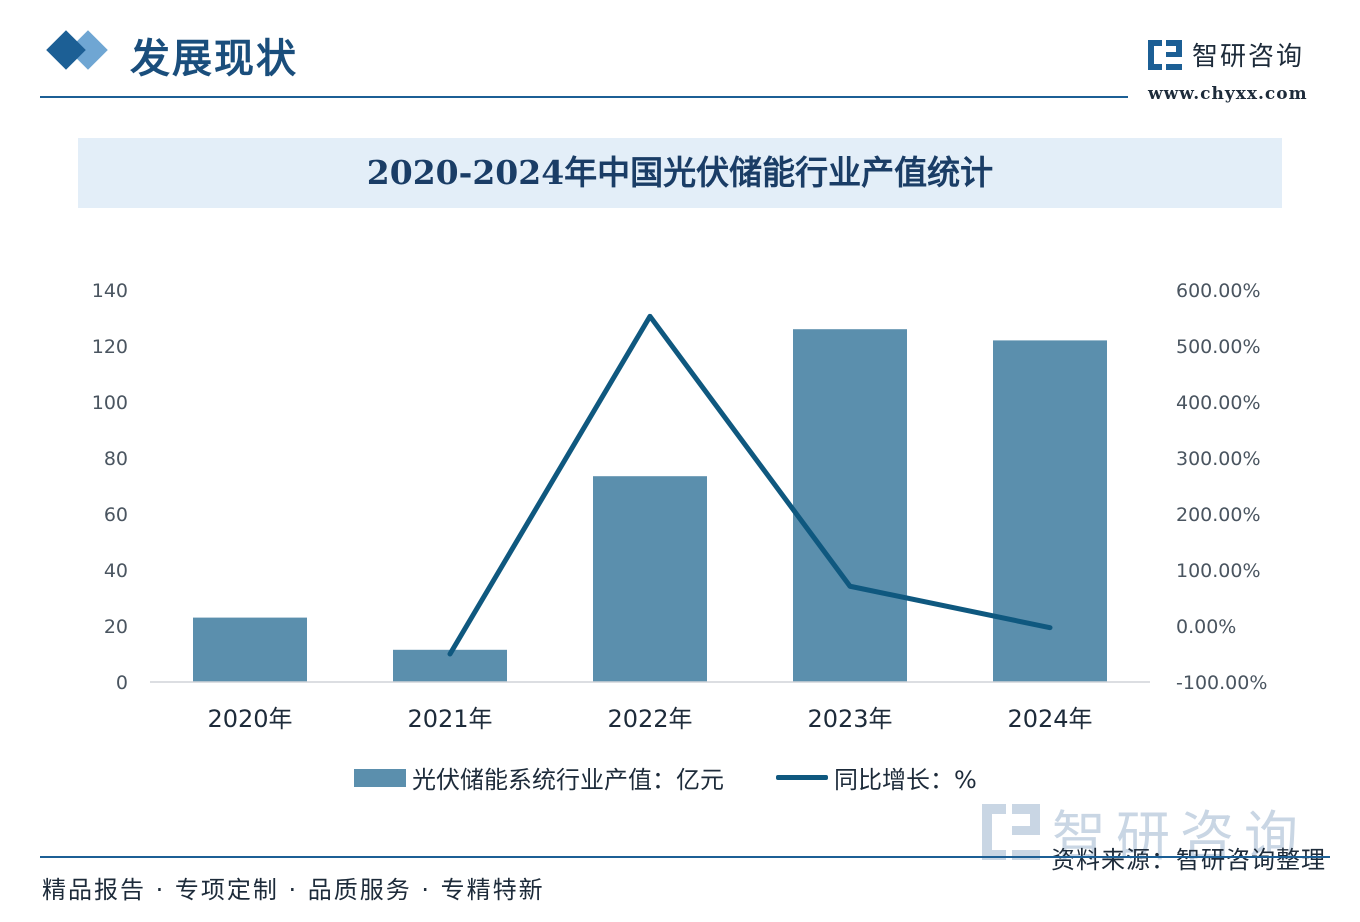 This screenshot has width=1360, height=922. What do you see at coordinates (116, 459) in the screenshot?
I see `y-left-tick-label: 80` at bounding box center [116, 459].